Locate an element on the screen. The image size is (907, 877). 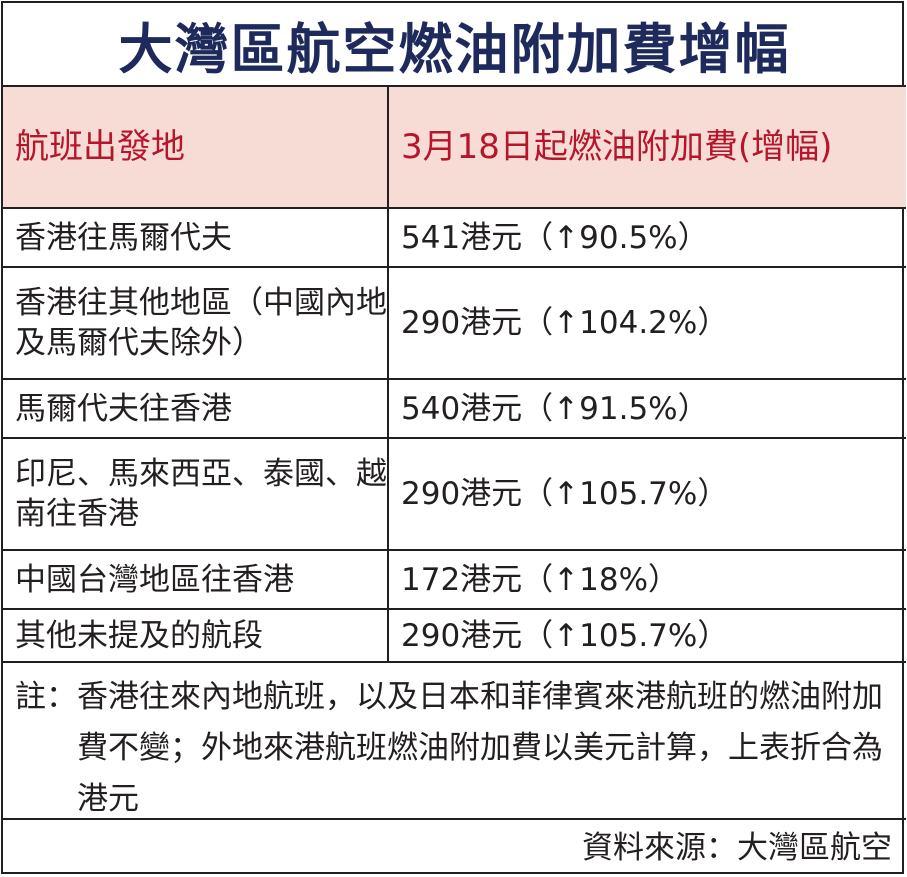
table-row: 其他未提及的航段 290港元（↑105.7%） is located at coordinates (454, 635).